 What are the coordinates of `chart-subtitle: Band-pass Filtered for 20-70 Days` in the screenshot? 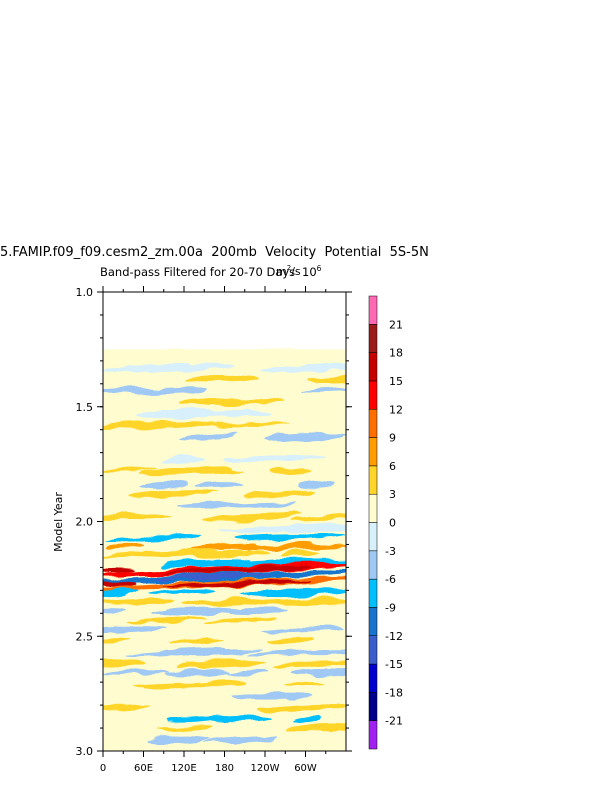 It's located at (197, 272).